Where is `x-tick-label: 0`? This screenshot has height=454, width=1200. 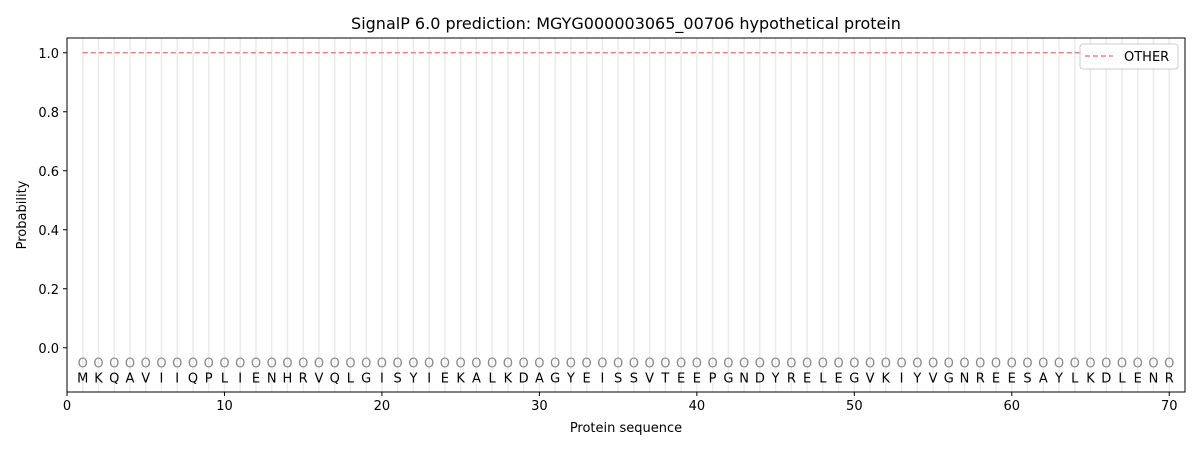
x-tick-label: 0 is located at coordinates (67, 406).